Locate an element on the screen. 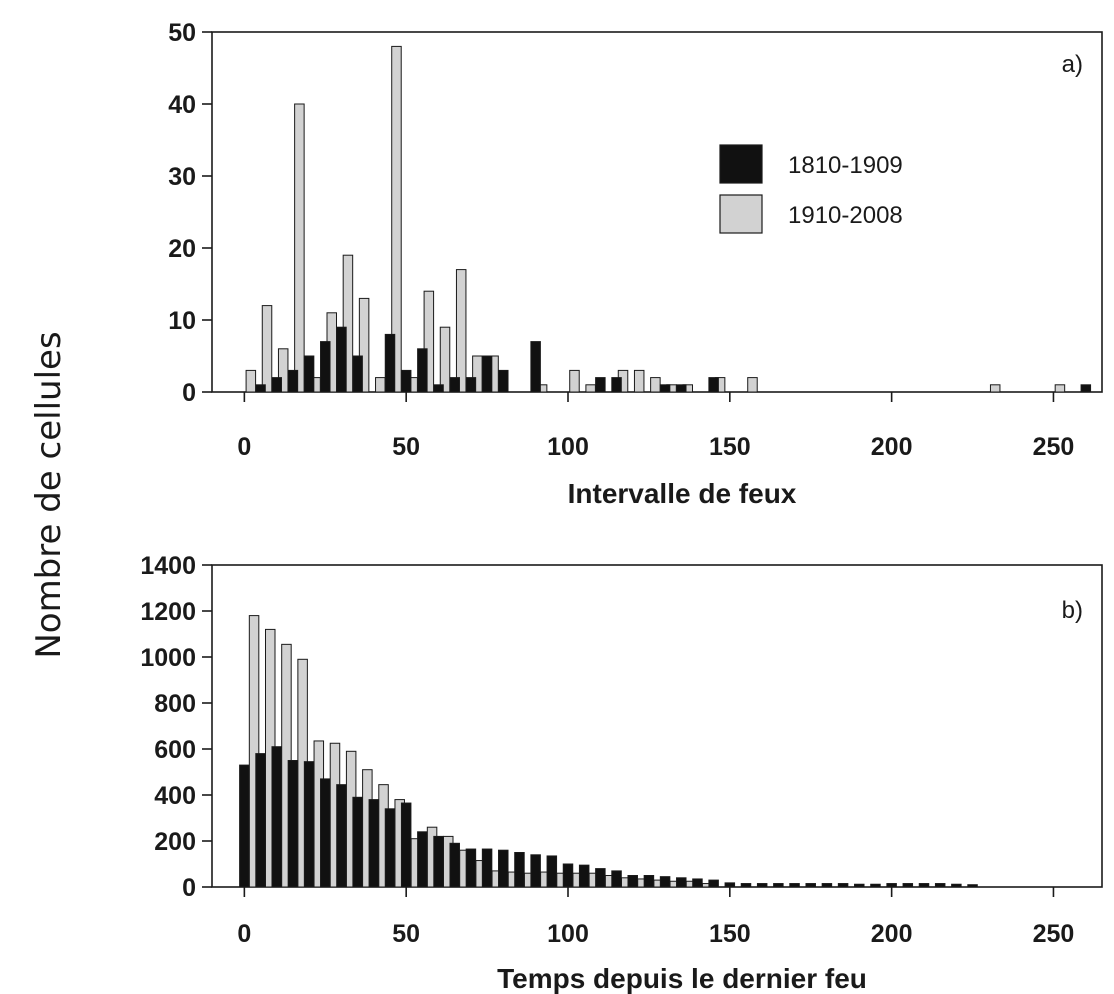 The width and height of the screenshot is (1114, 994). legend-swatch is located at coordinates (741, 214).